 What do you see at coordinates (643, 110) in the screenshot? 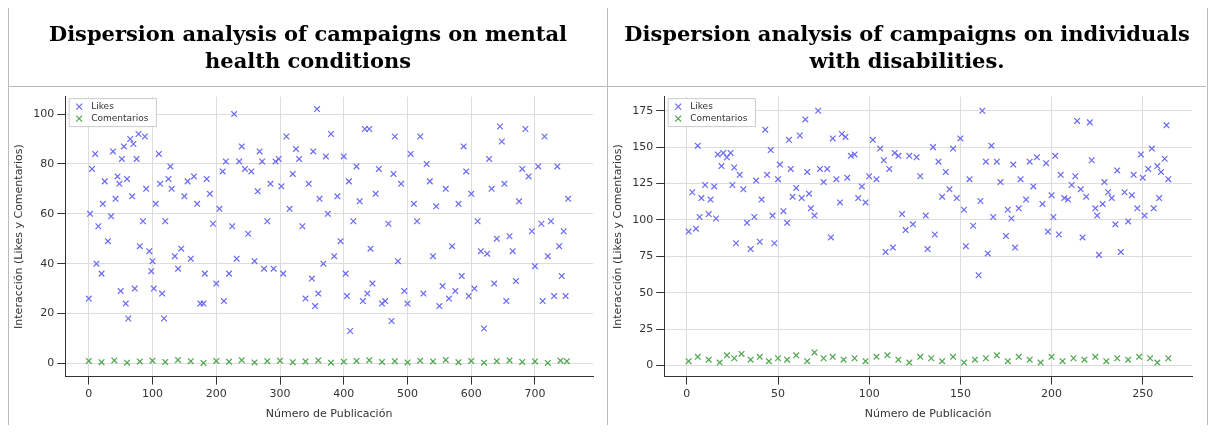
I see `y-tick-label: 175` at bounding box center [643, 110].